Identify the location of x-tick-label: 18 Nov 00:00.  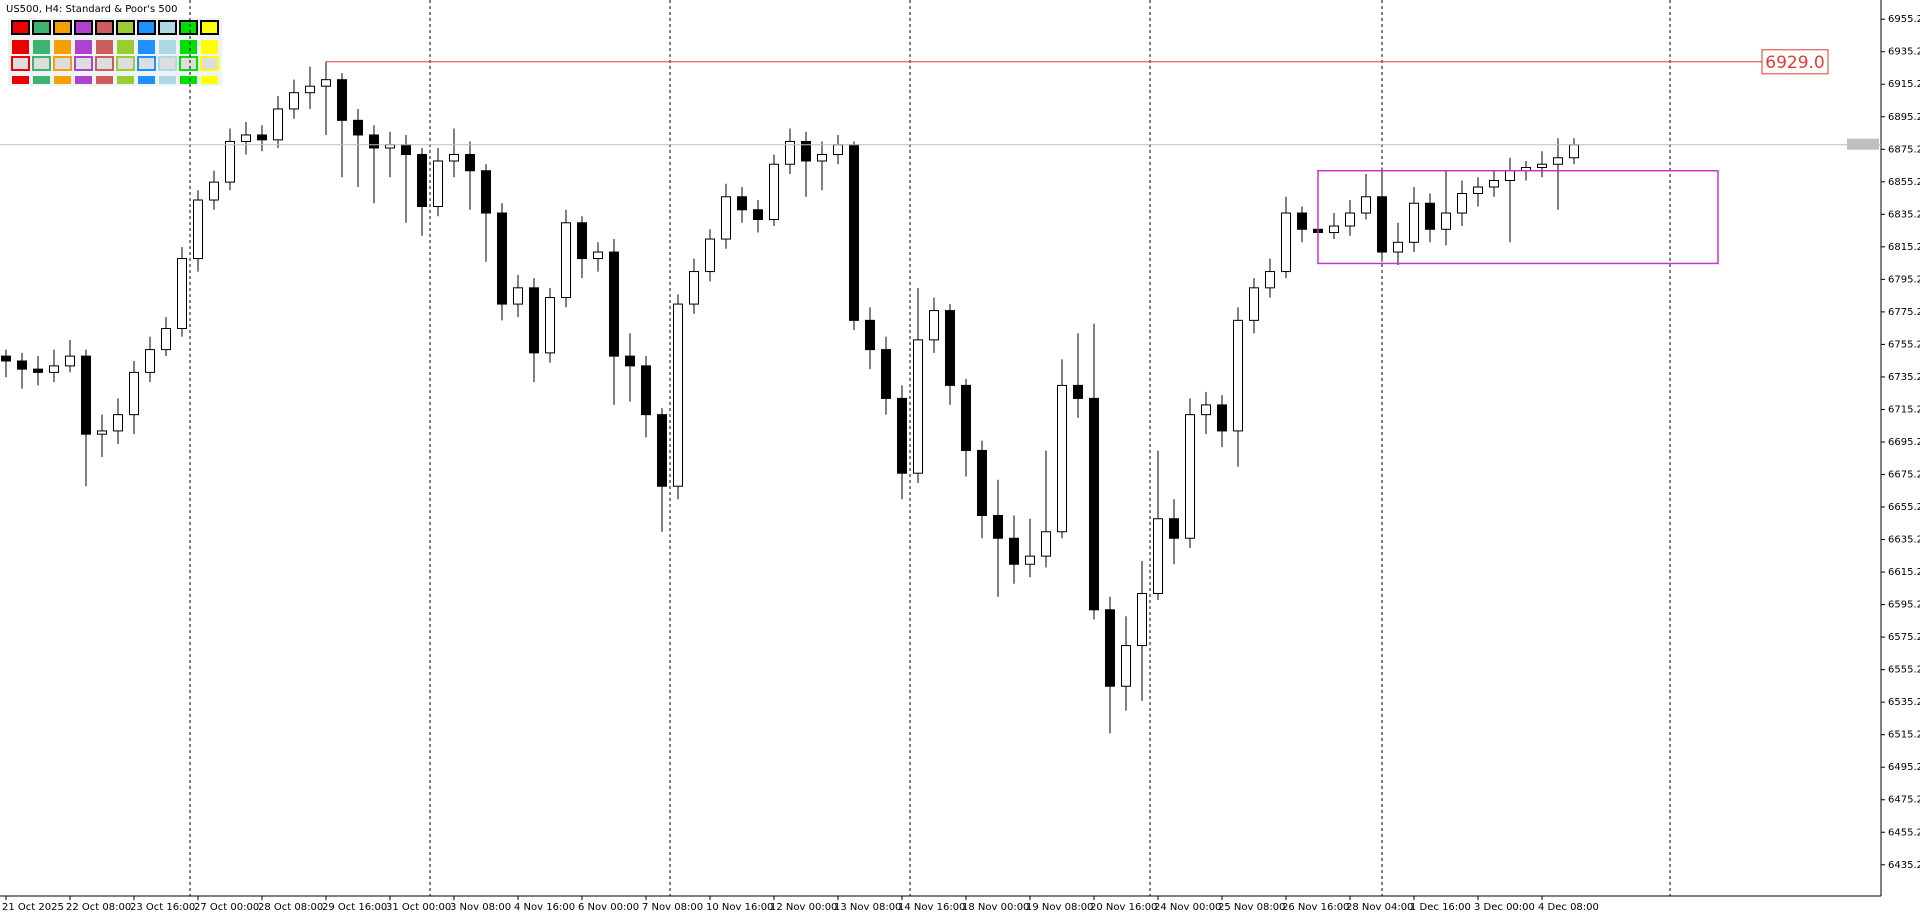
(995, 907).